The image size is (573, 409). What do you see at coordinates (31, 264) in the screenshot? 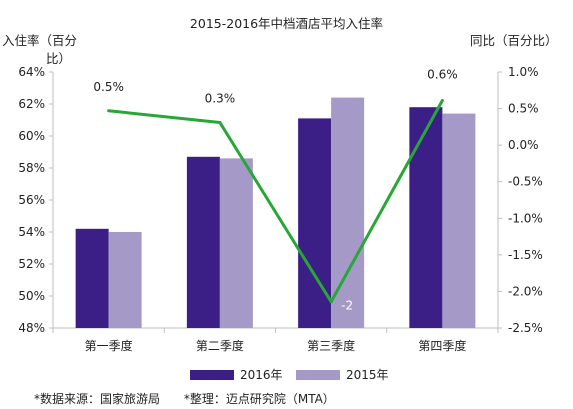
I see `y-left-tick-label: 52%` at bounding box center [31, 264].